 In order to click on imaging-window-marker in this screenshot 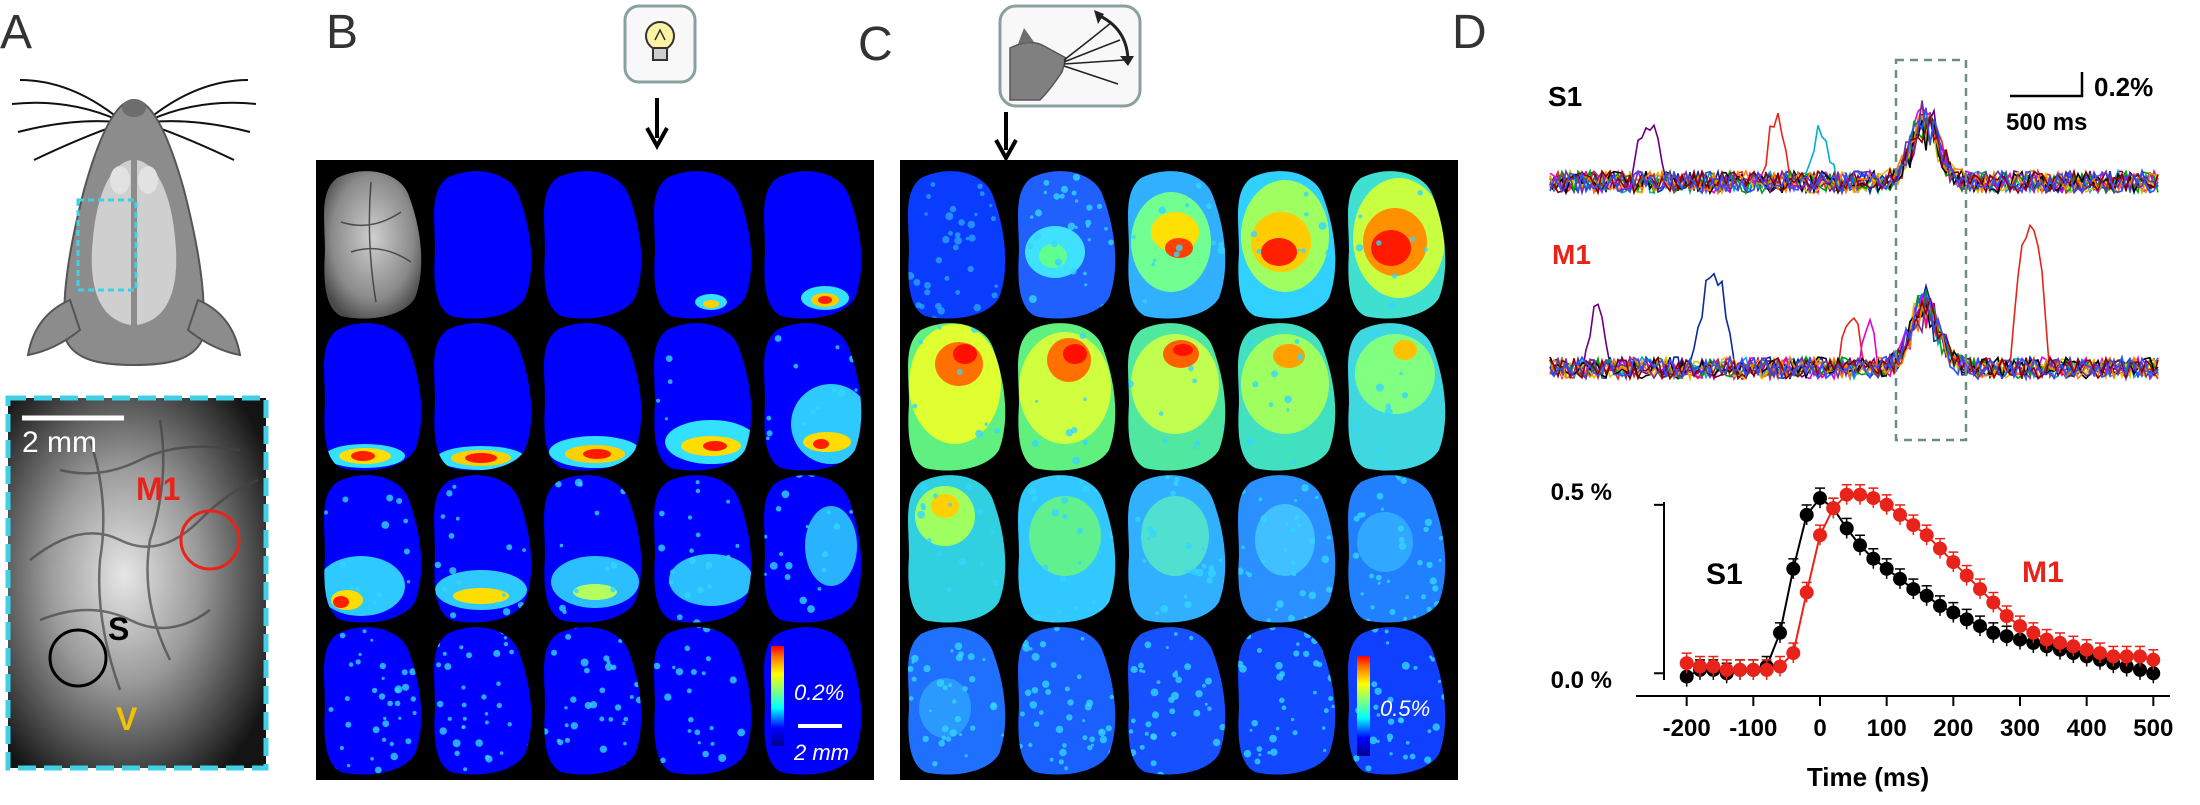, I will do `click(107, 245)`.